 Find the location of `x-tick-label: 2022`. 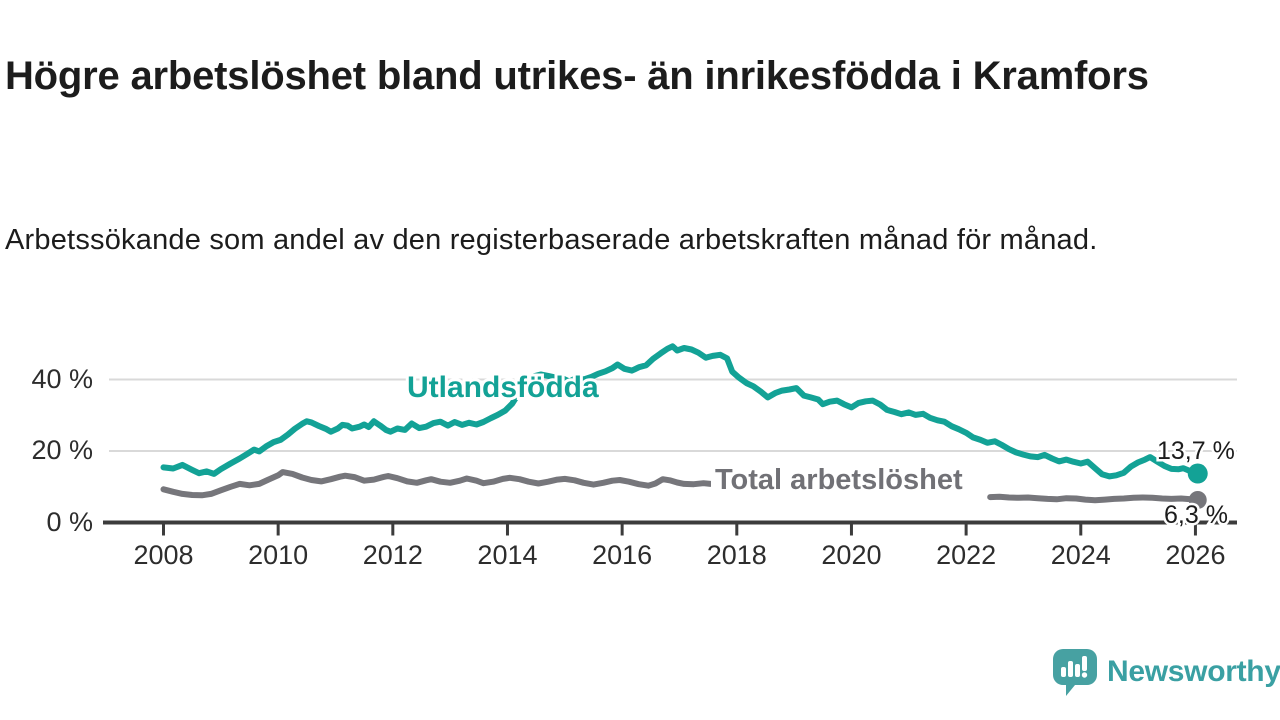

x-tick-label: 2022 is located at coordinates (966, 555).